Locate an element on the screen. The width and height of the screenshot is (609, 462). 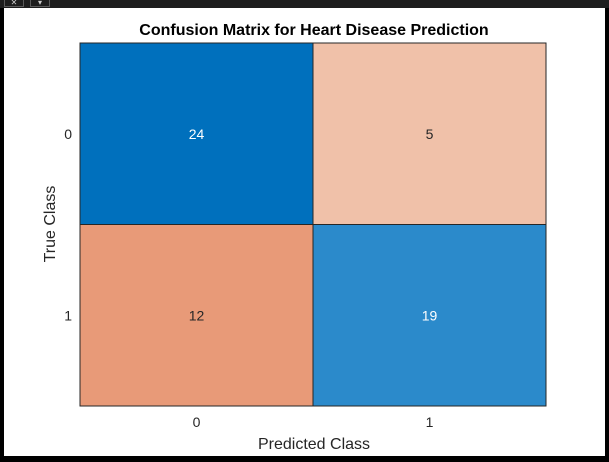
cell-value-1-1: 19 is located at coordinates (430, 315).